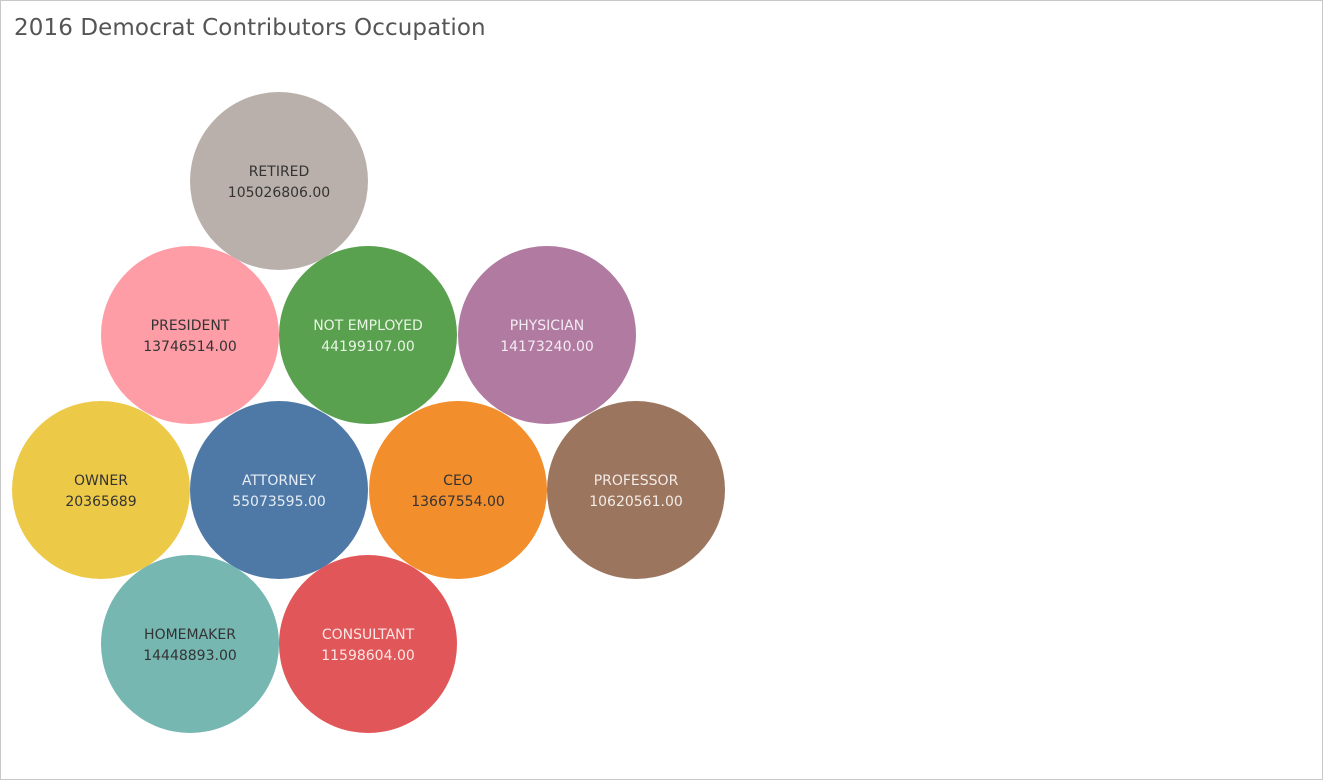  Describe the element at coordinates (368, 347) in the screenshot. I see `bubble-value-not-employed: 44199107.00` at that location.